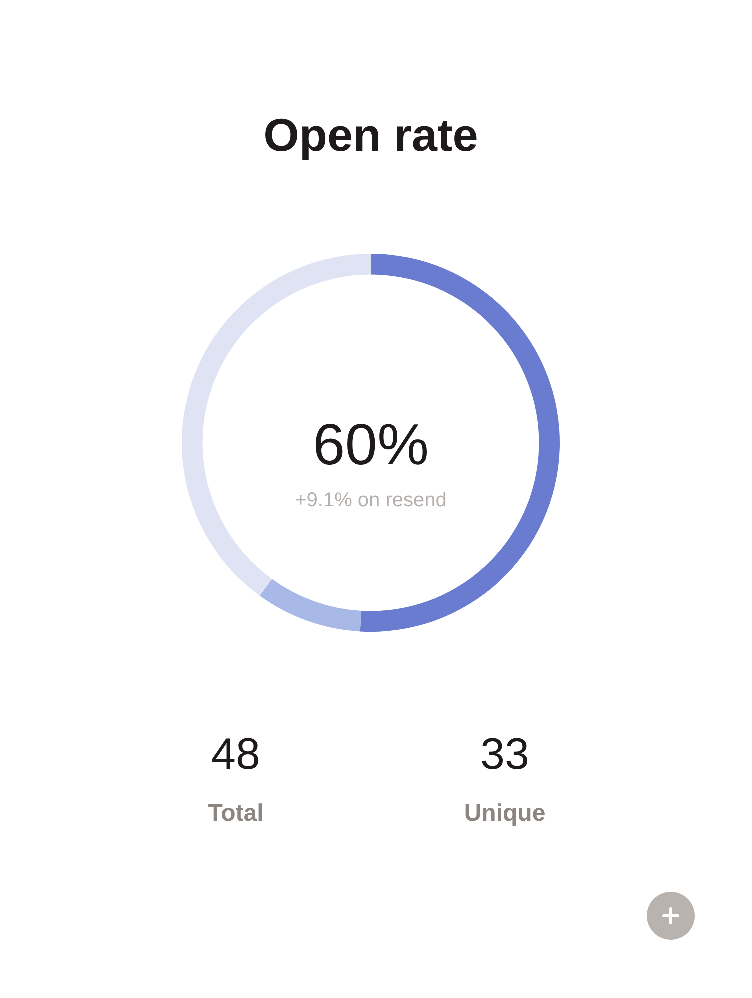 The width and height of the screenshot is (752, 998). I want to click on text: 48, so click(236, 755).